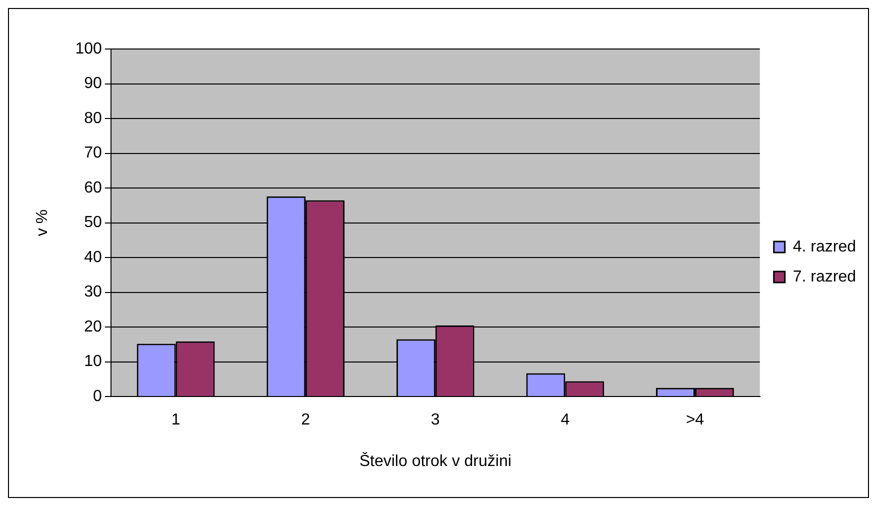 This screenshot has height=506, width=877. I want to click on y-tick-label: 30, so click(93, 292).